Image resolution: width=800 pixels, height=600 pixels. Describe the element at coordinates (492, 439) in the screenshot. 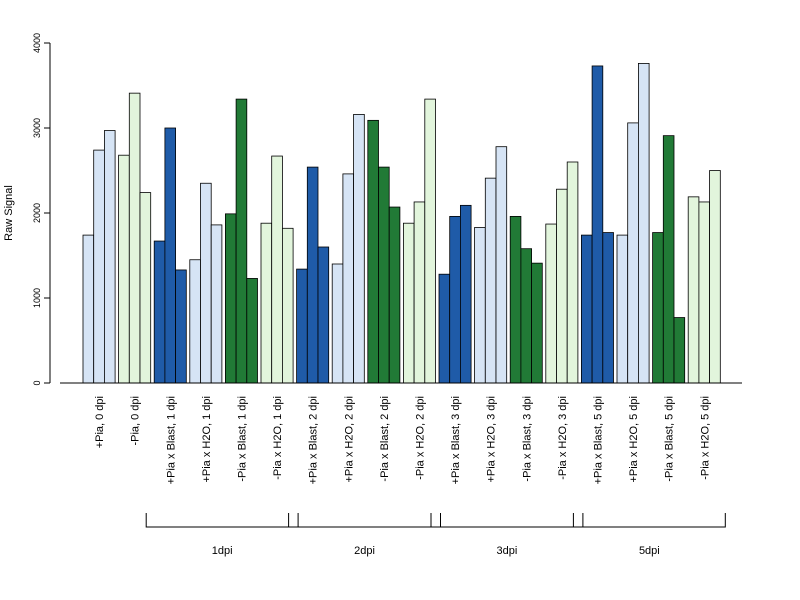

I see `category-label: +Pia x H2O, 3 dpi` at that location.